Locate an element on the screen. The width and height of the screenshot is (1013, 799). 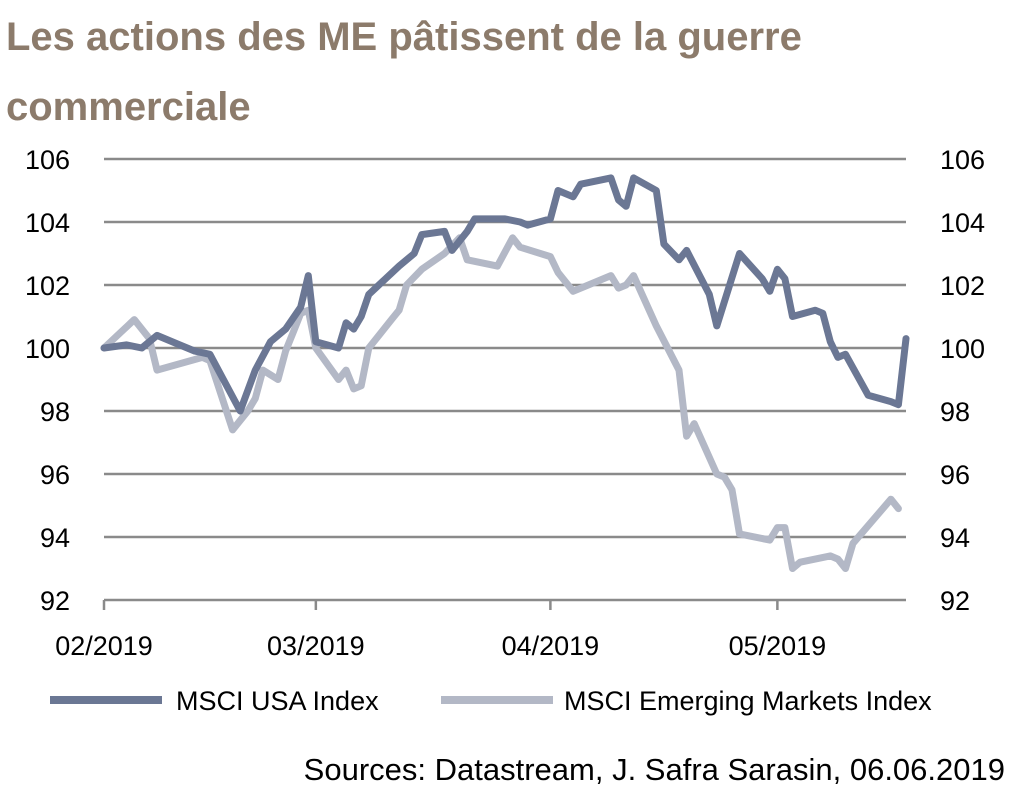
y-tick-label-left: 98 is located at coordinates (55, 412).